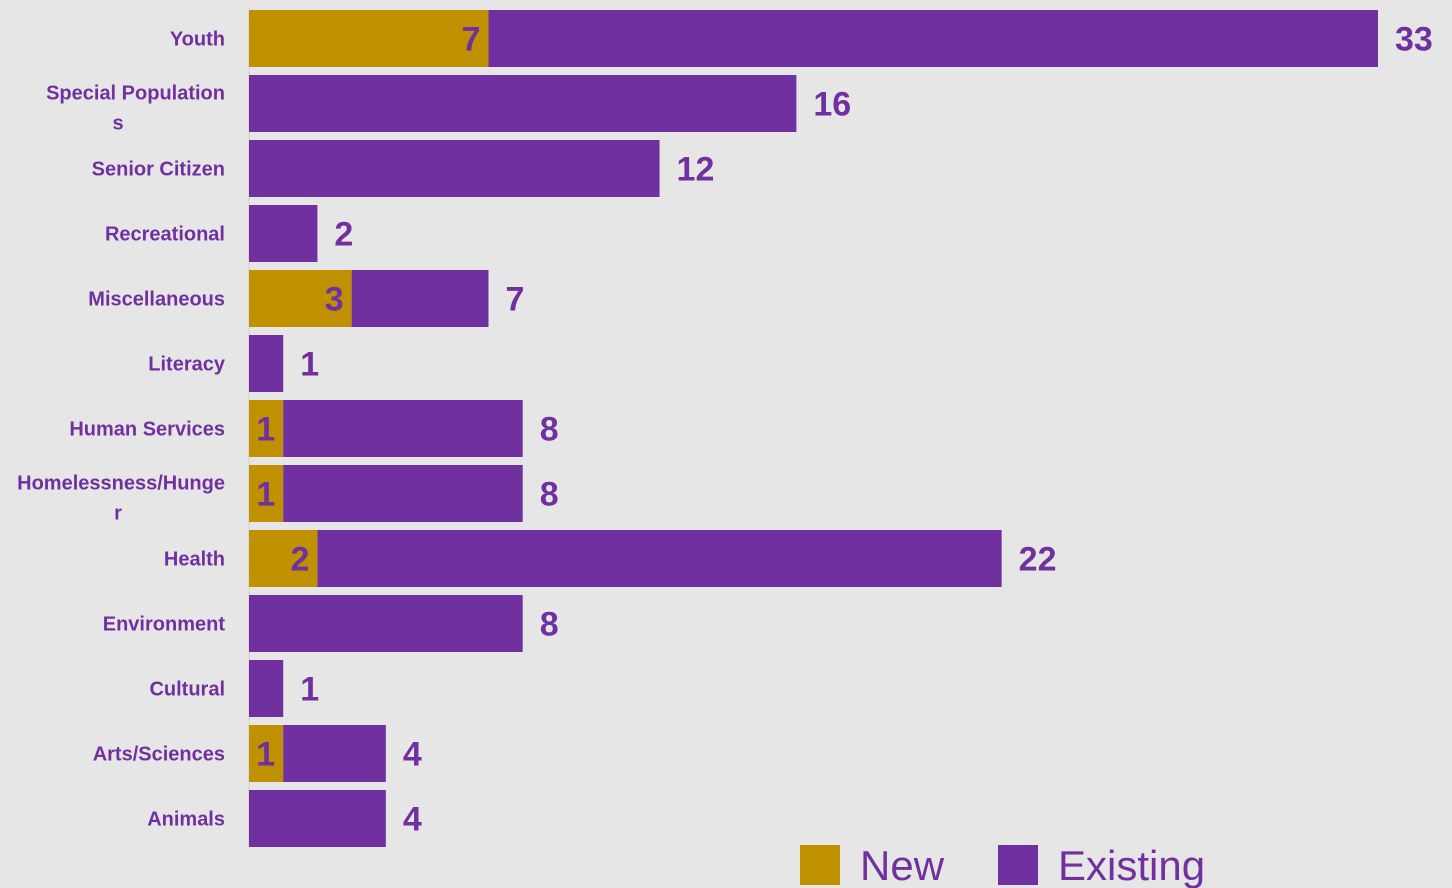  I want to click on category-label: Health, so click(194, 560).